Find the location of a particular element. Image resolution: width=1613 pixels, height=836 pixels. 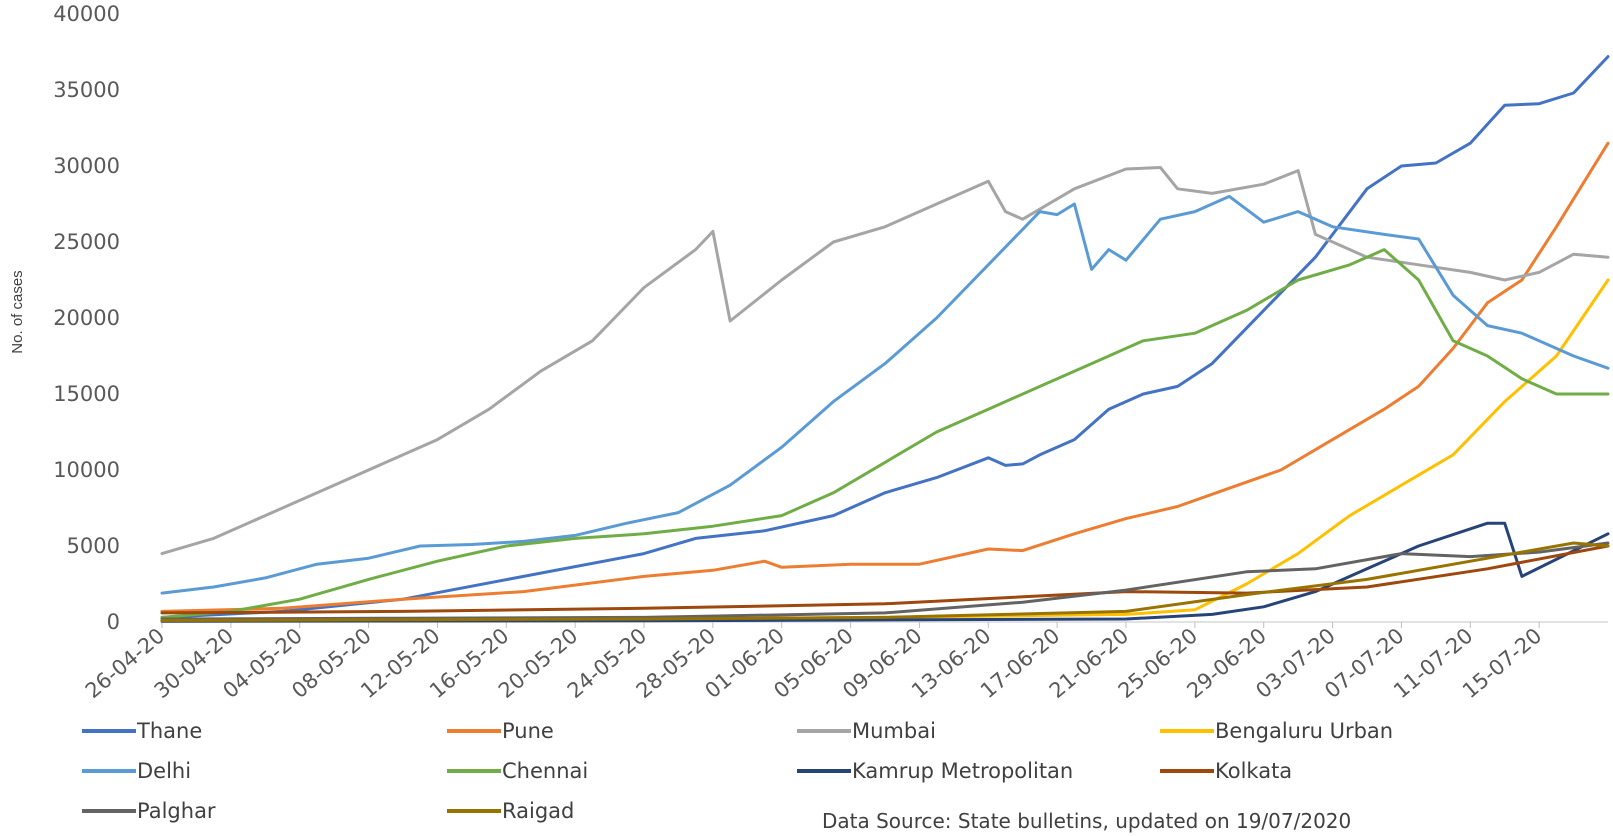

y-tick-label: 5000 is located at coordinates (93, 546).